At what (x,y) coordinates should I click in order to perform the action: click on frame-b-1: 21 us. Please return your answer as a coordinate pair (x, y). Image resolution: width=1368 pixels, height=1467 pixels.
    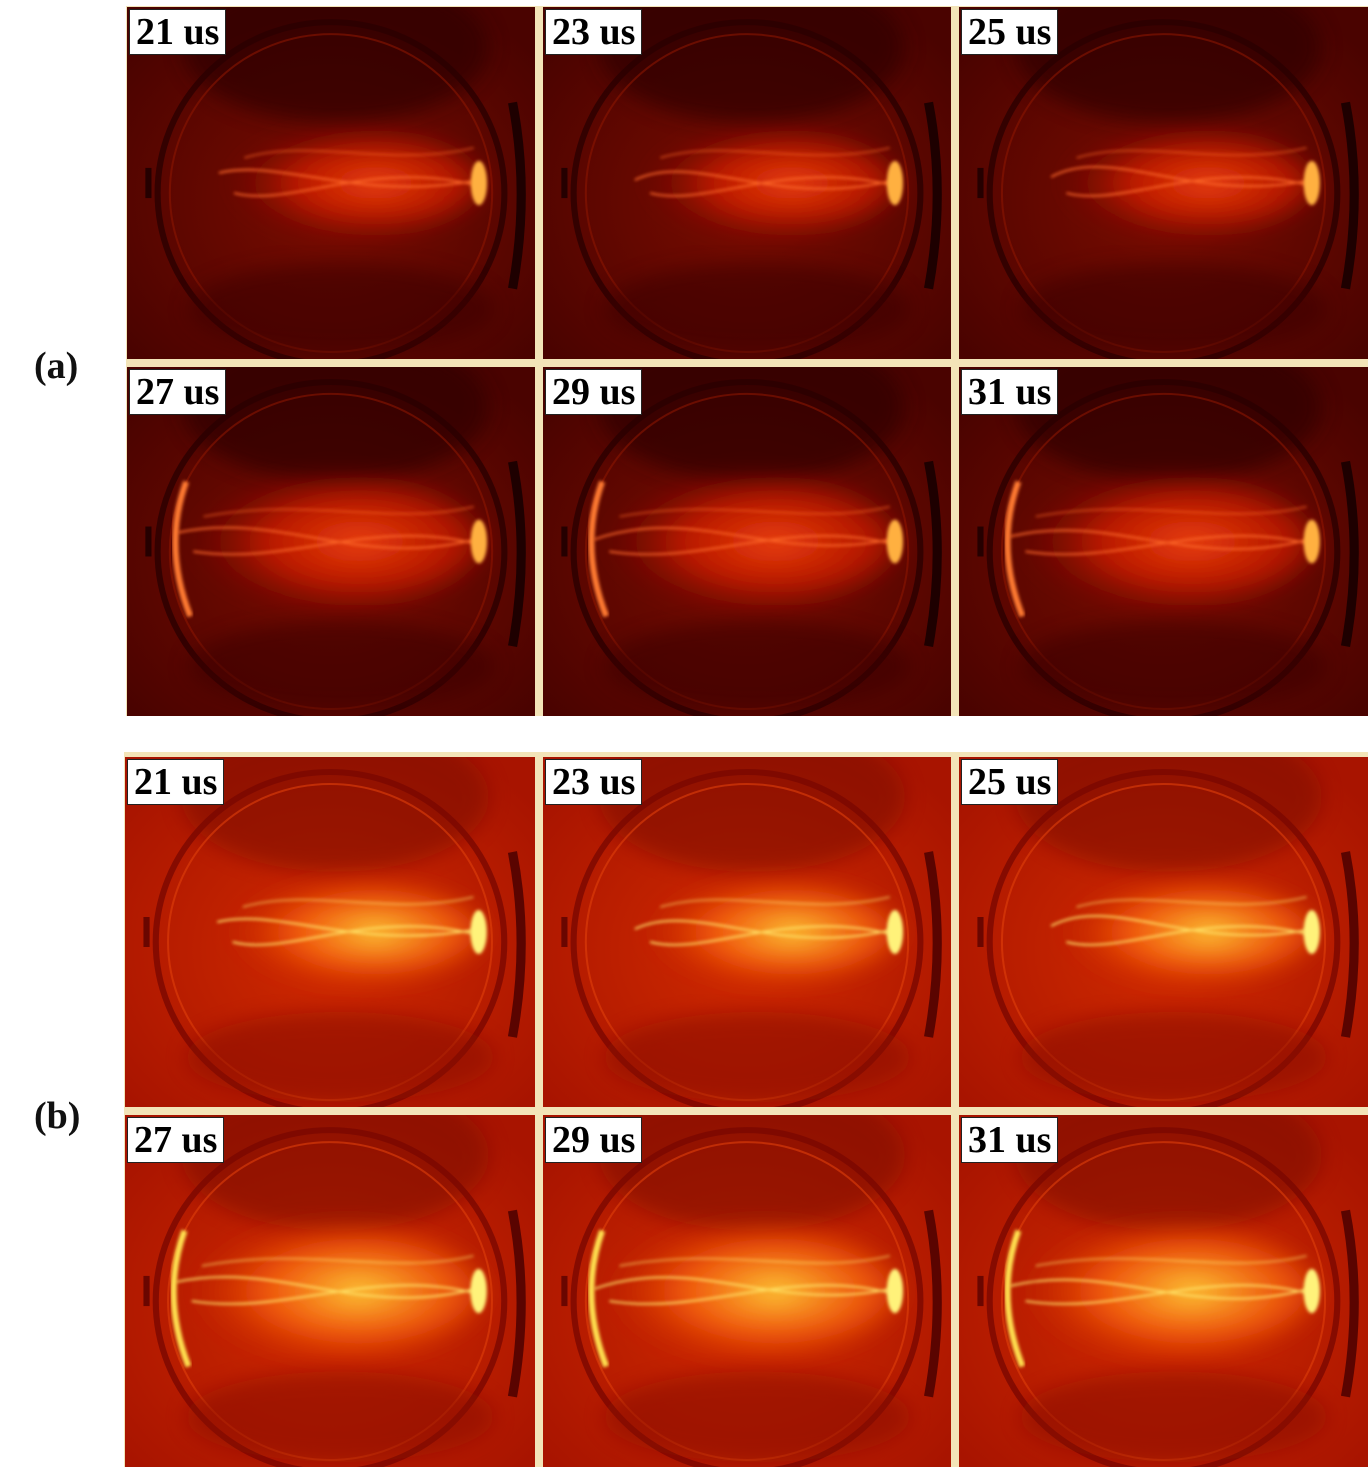
    Looking at the image, I should click on (330, 932).